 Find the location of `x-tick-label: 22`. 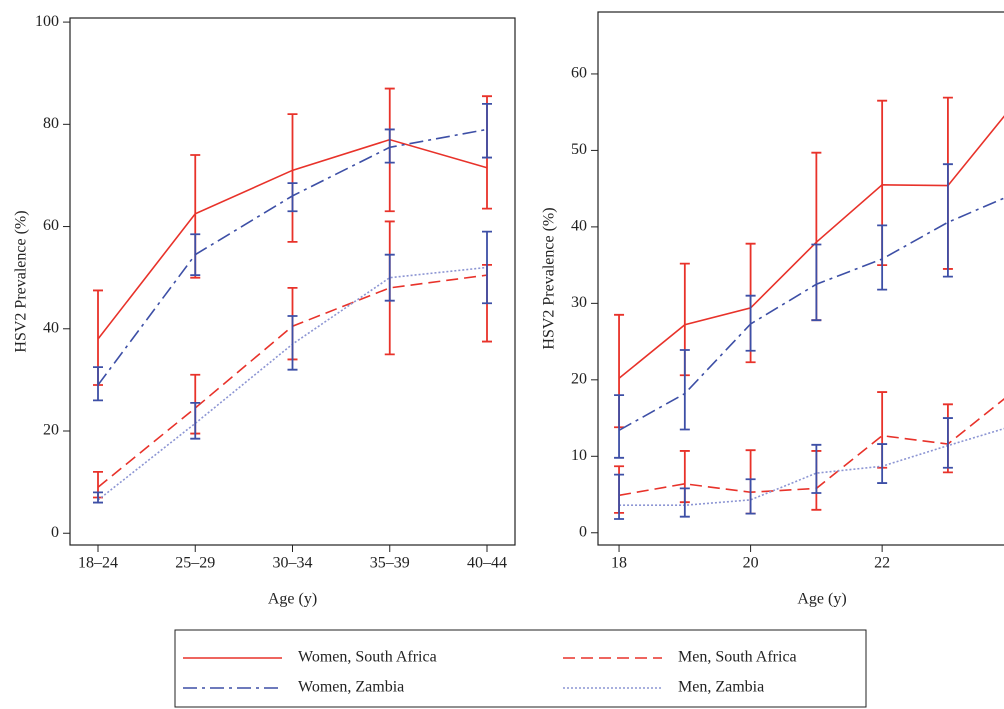

x-tick-label: 22 is located at coordinates (882, 563).